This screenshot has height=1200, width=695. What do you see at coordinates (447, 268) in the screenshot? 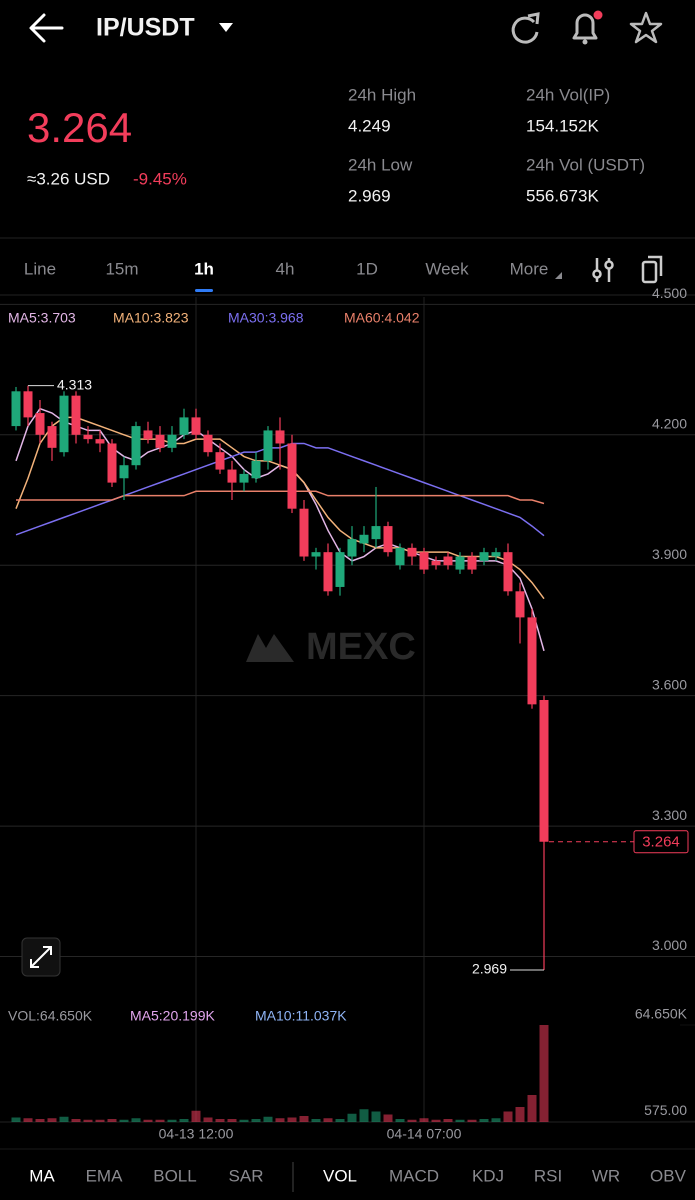
I see `timeframe-tab: Week` at bounding box center [447, 268].